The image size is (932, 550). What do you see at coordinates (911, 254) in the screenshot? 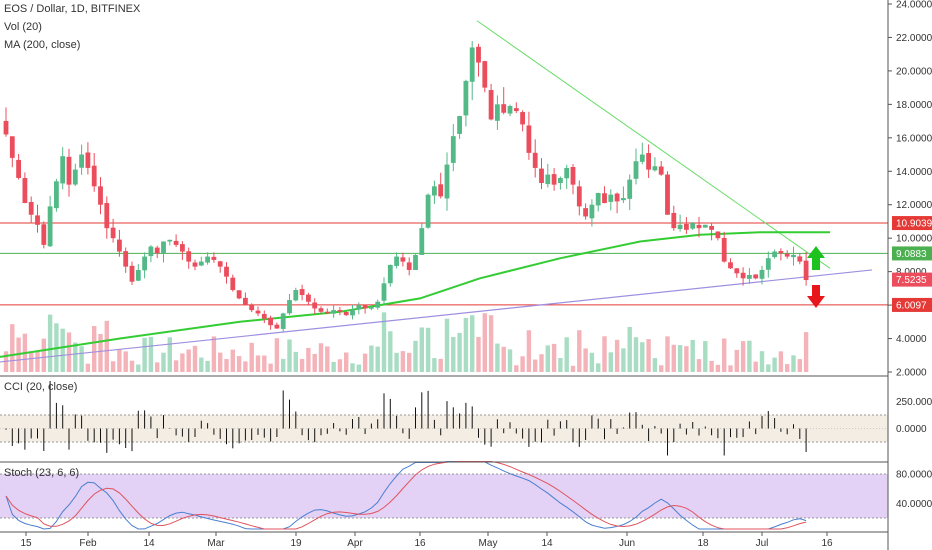
I see `level-badge-label: 9.0883` at bounding box center [911, 254].